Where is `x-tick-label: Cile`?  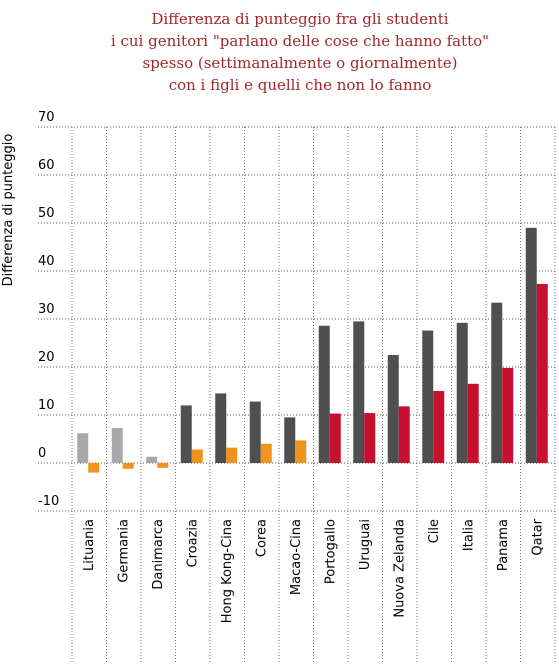
x-tick-label: Cile is located at coordinates (434, 531).